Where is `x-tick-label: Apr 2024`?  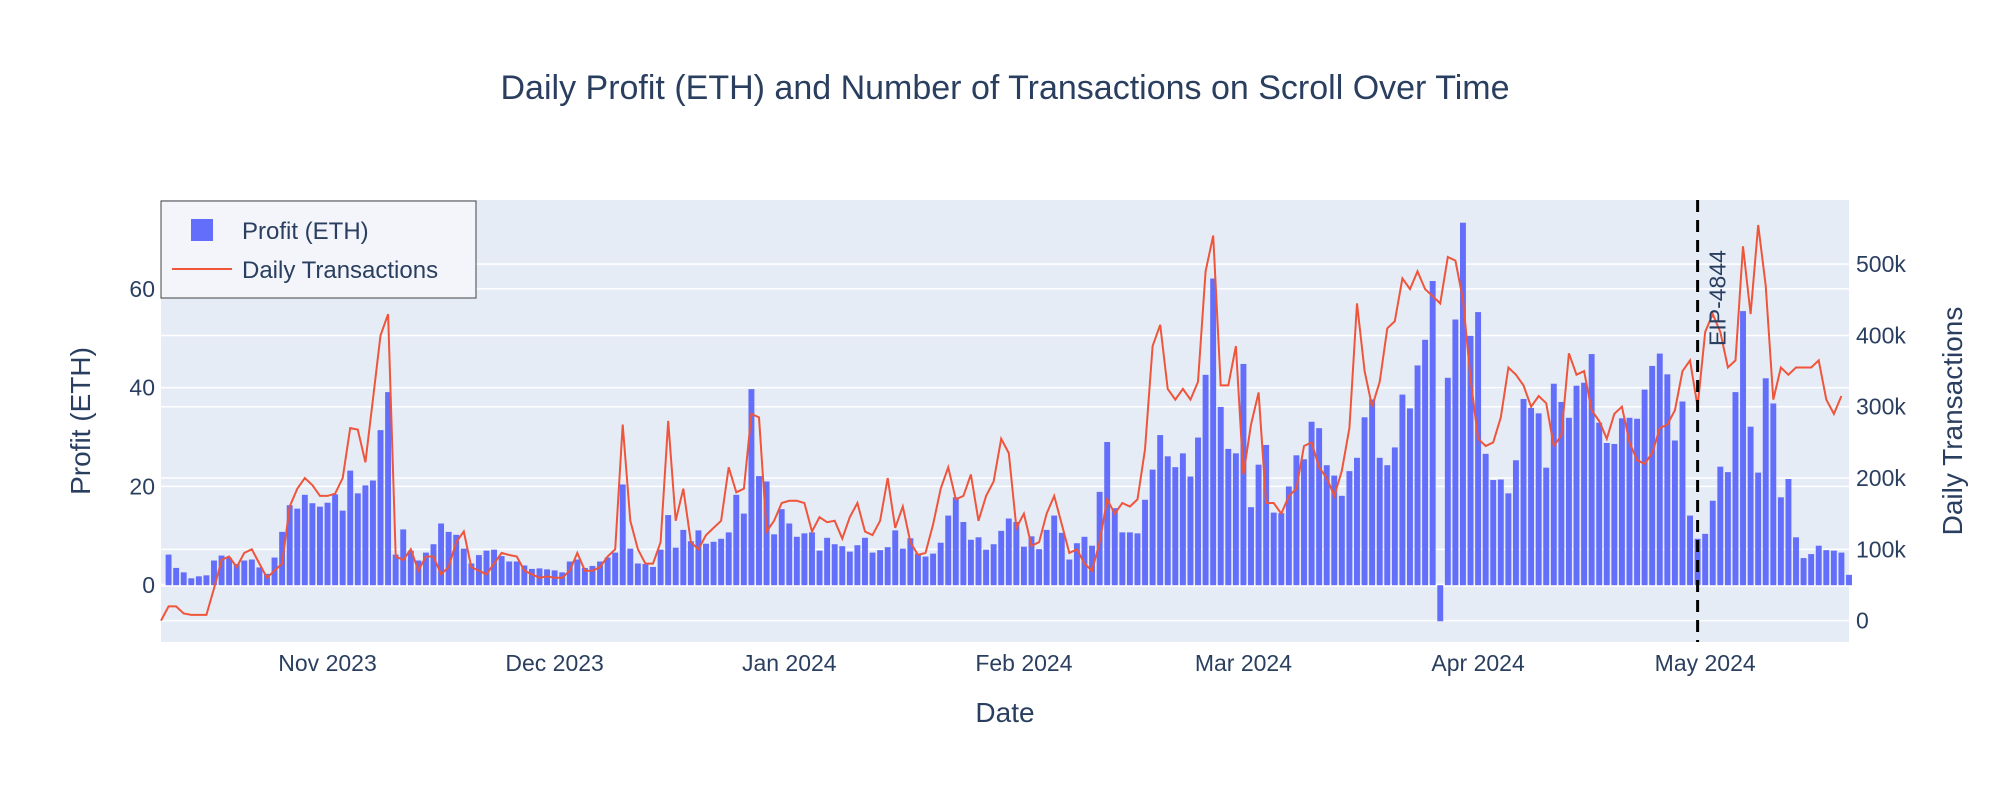 x-tick-label: Apr 2024 is located at coordinates (1478, 663).